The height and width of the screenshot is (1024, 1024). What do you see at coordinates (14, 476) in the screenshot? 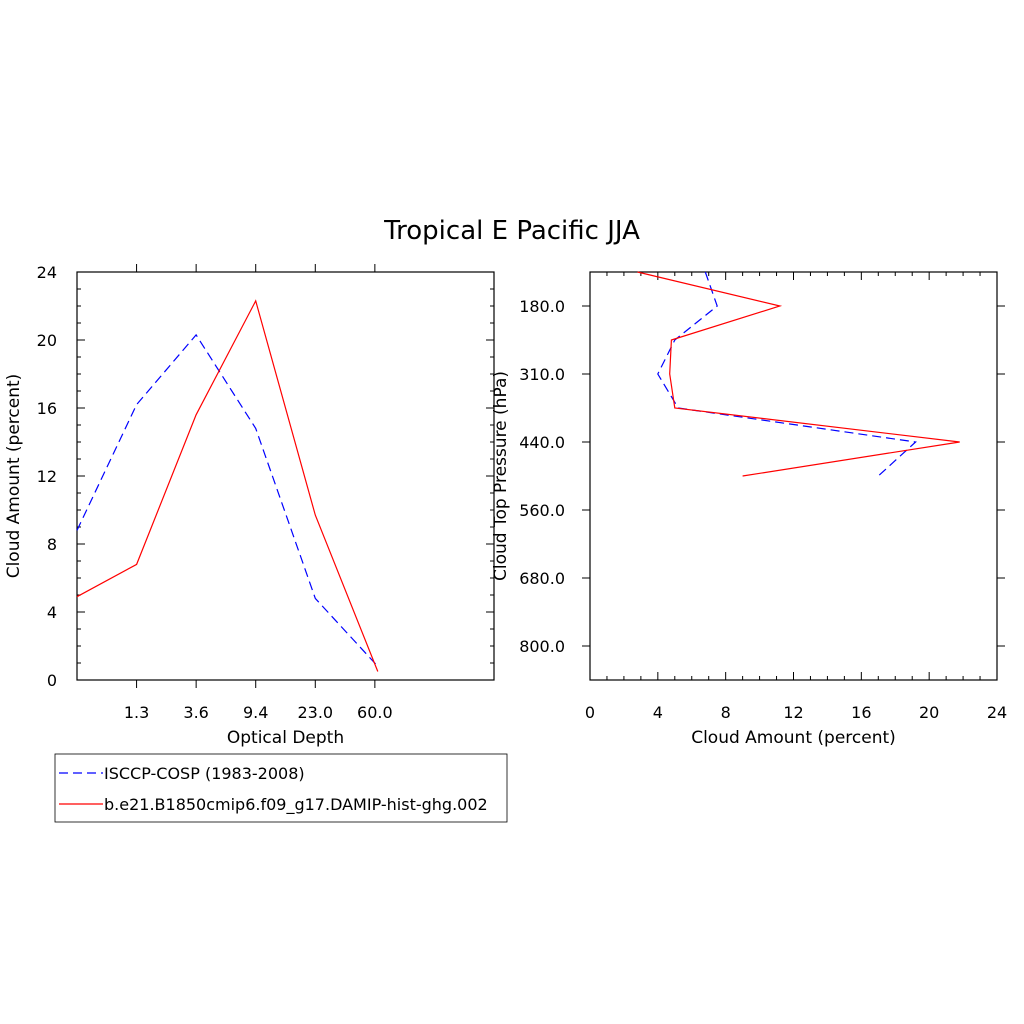
I see `y-axis-label: Cloud Amount (percent)` at bounding box center [14, 476].